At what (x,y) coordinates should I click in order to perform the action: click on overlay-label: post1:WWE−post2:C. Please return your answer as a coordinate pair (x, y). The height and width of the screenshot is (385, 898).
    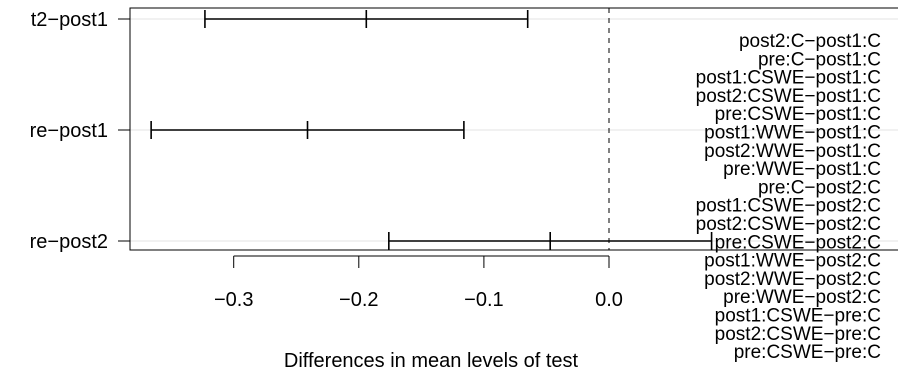
    Looking at the image, I should click on (792, 261).